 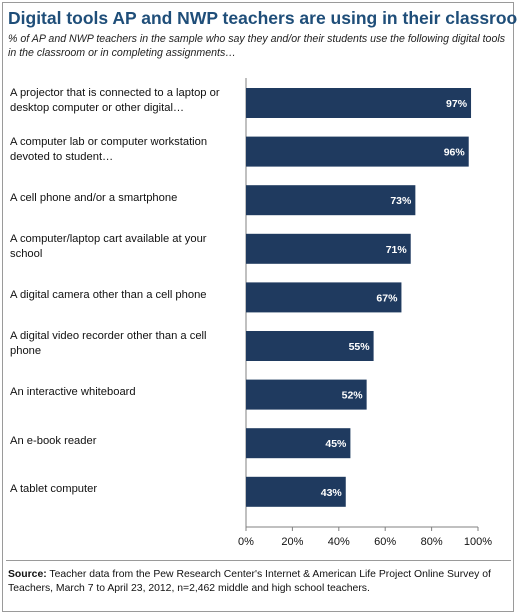 I want to click on data-label: 43%, so click(x=332, y=493).